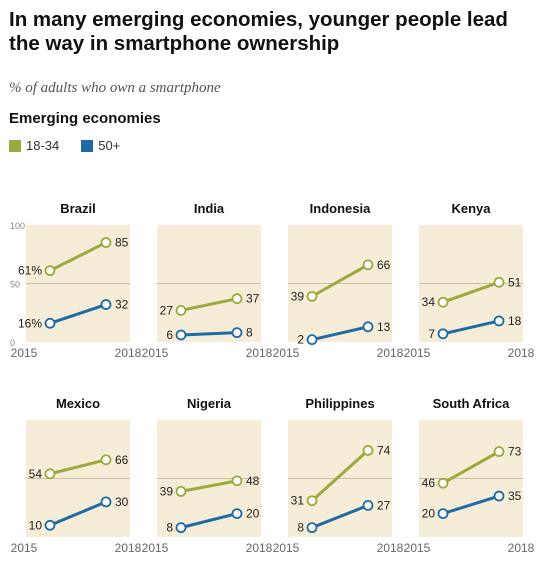  Describe the element at coordinates (50, 271) in the screenshot. I see `data-point-young-2015-brazil` at that location.